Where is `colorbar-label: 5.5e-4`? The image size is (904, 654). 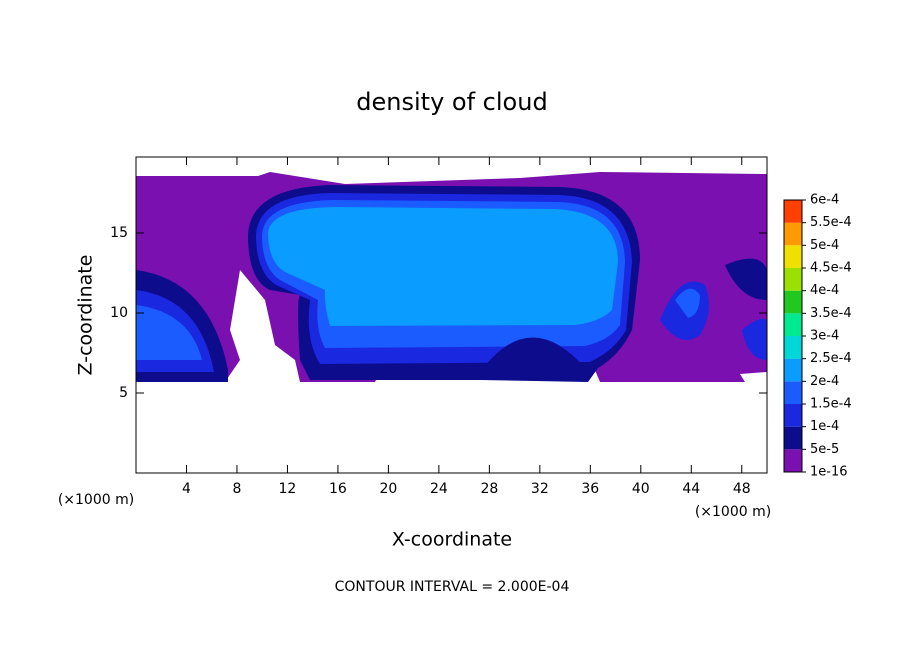
colorbar-label: 5.5e-4 is located at coordinates (831, 222).